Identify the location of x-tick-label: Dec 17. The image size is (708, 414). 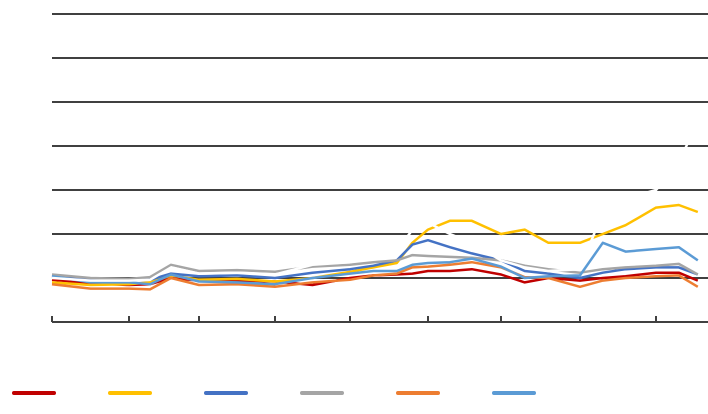
(54, 345).